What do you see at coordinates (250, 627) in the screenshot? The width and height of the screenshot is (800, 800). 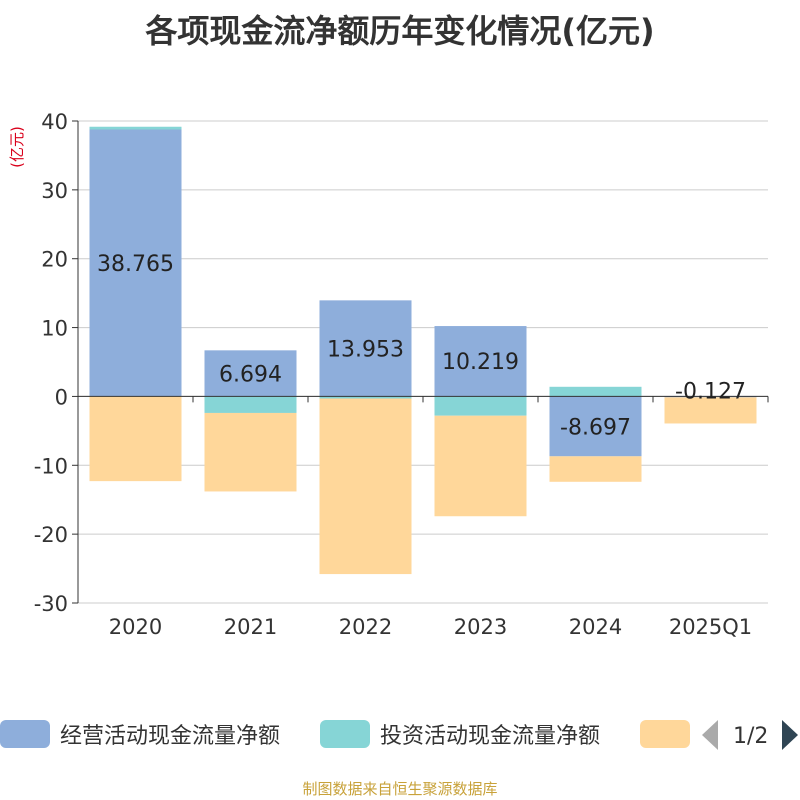 I see `x-tick-label: 2021` at bounding box center [250, 627].